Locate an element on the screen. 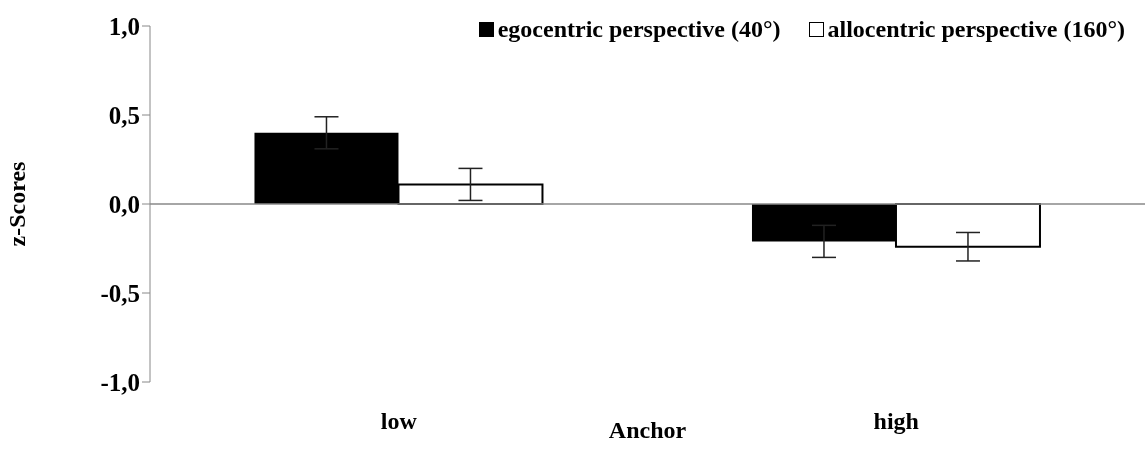 This screenshot has width=1145, height=454. y-tick-label: 1,0 is located at coordinates (124, 26).